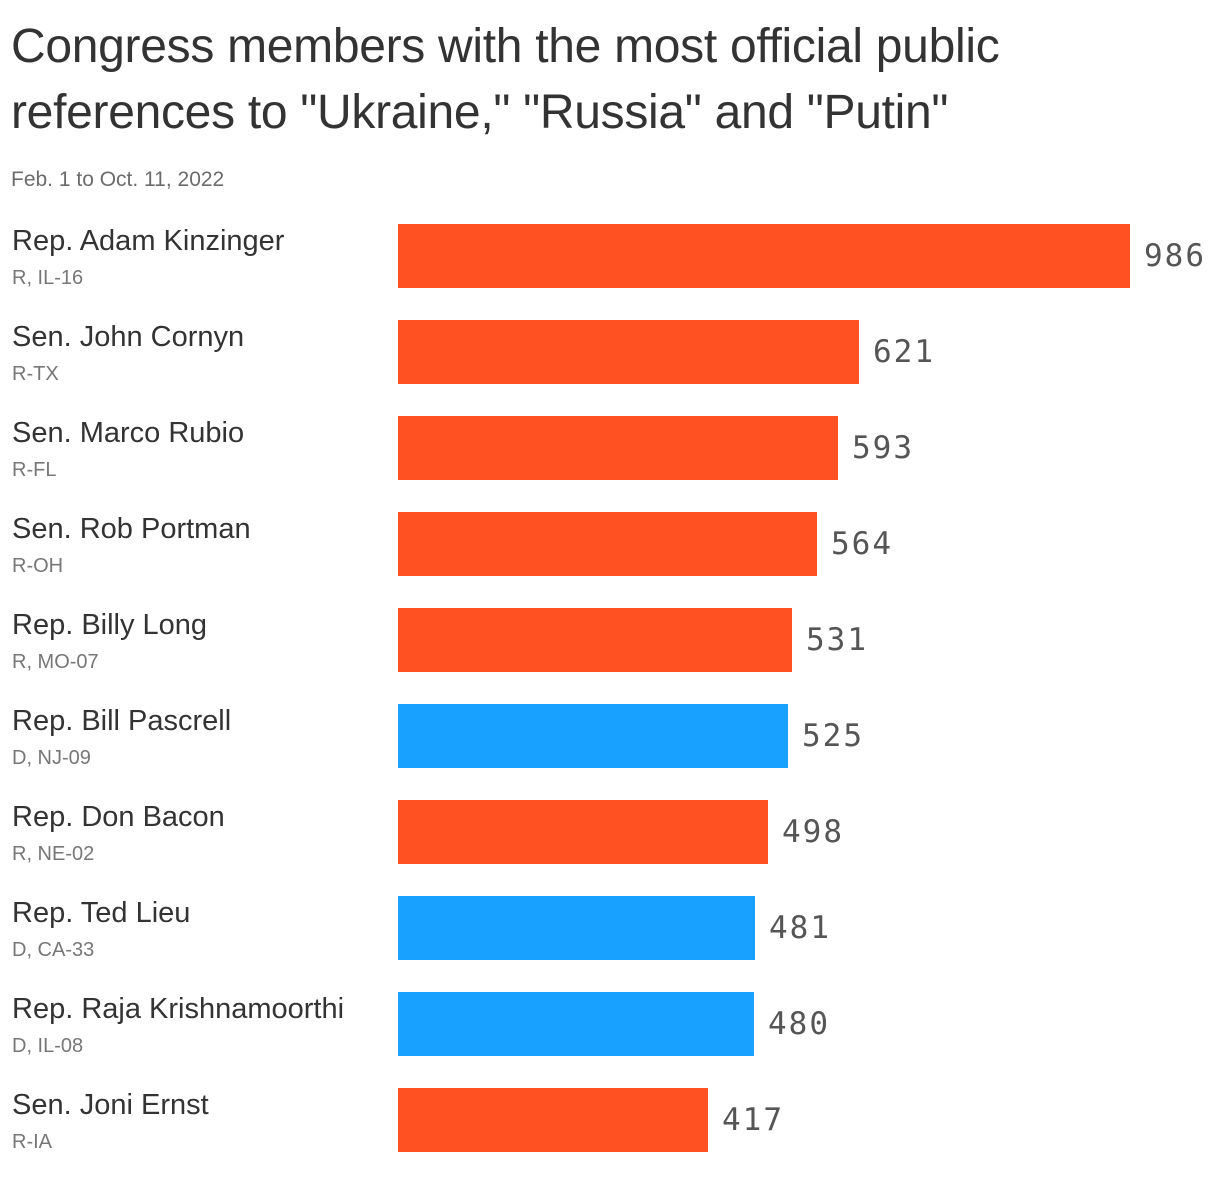 The image size is (1220, 1184). Describe the element at coordinates (904, 352) in the screenshot. I see `bar-value-label: 621` at that location.